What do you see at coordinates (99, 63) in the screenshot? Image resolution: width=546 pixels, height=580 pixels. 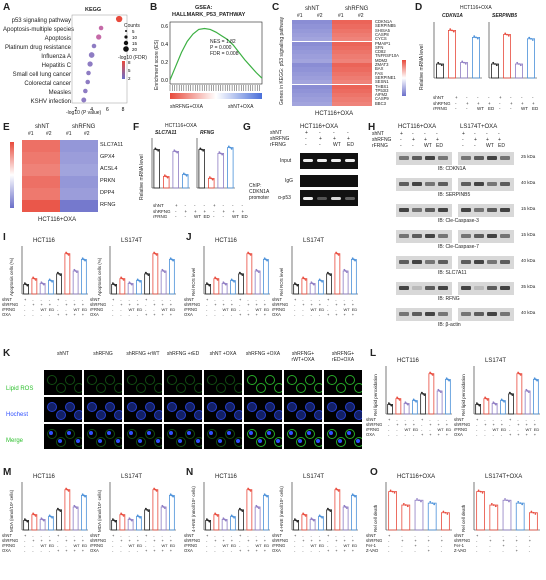 I see `panel-a-dotplot: 2 4 6 8` at bounding box center [99, 63].